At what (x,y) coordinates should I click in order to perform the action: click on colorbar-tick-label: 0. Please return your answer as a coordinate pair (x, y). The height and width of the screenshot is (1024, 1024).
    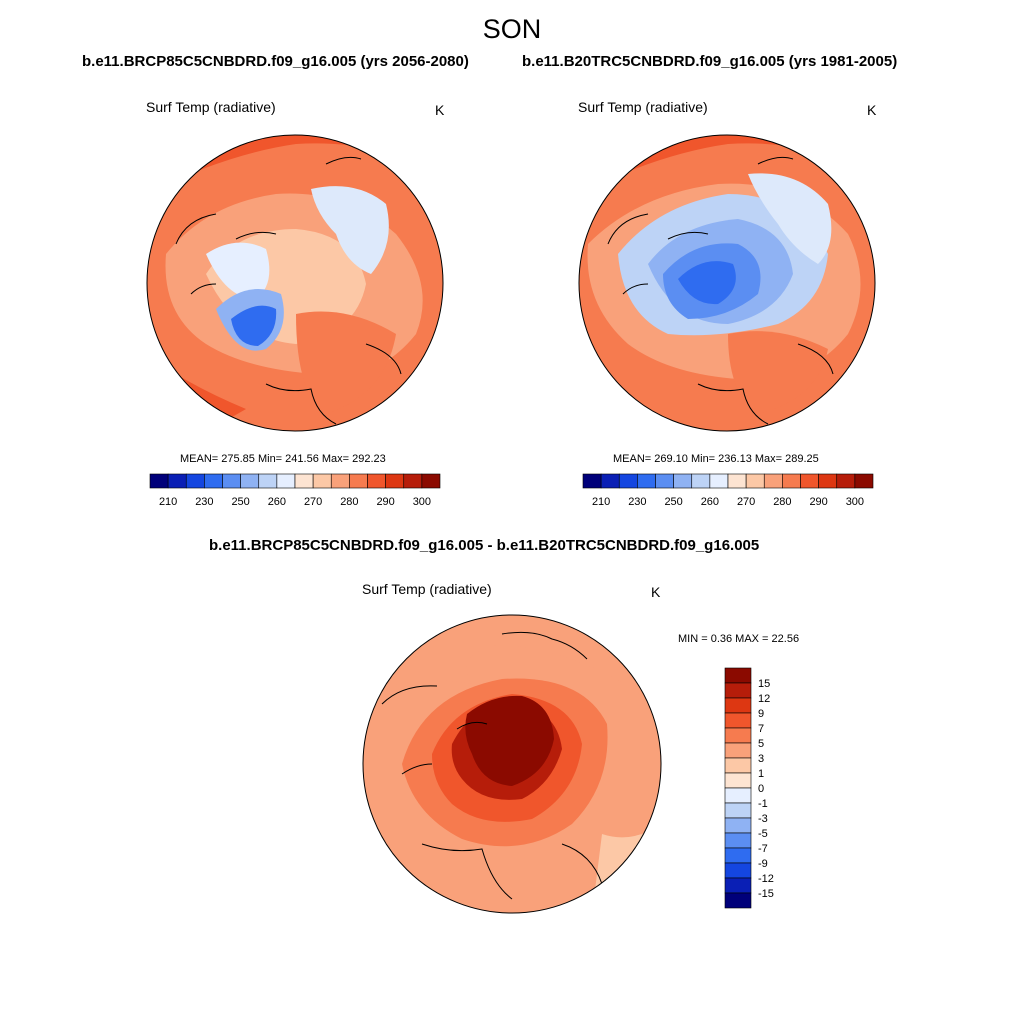
    Looking at the image, I should click on (761, 789).